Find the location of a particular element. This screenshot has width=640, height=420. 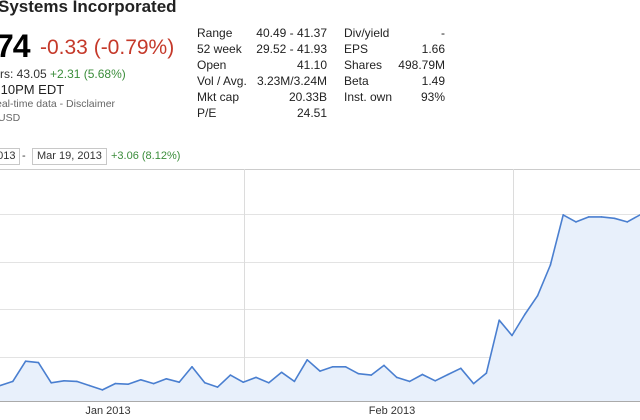

stat-value: 93% is located at coordinates (432, 97).